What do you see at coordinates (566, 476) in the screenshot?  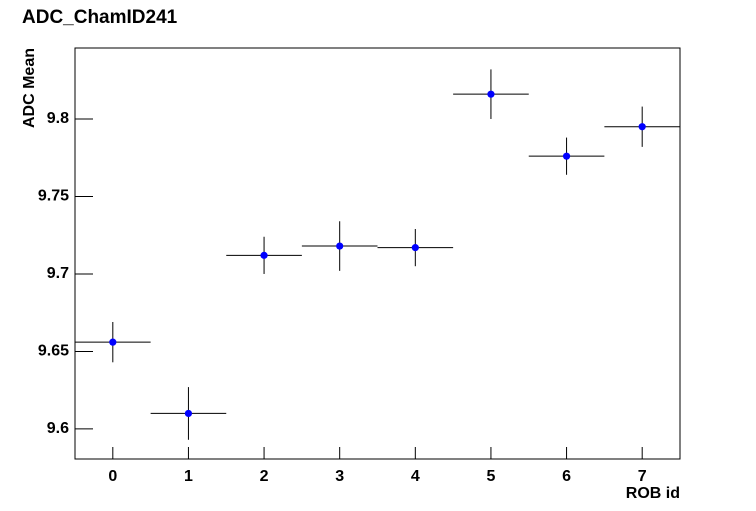 I see `x-tick-label: 6` at bounding box center [566, 476].